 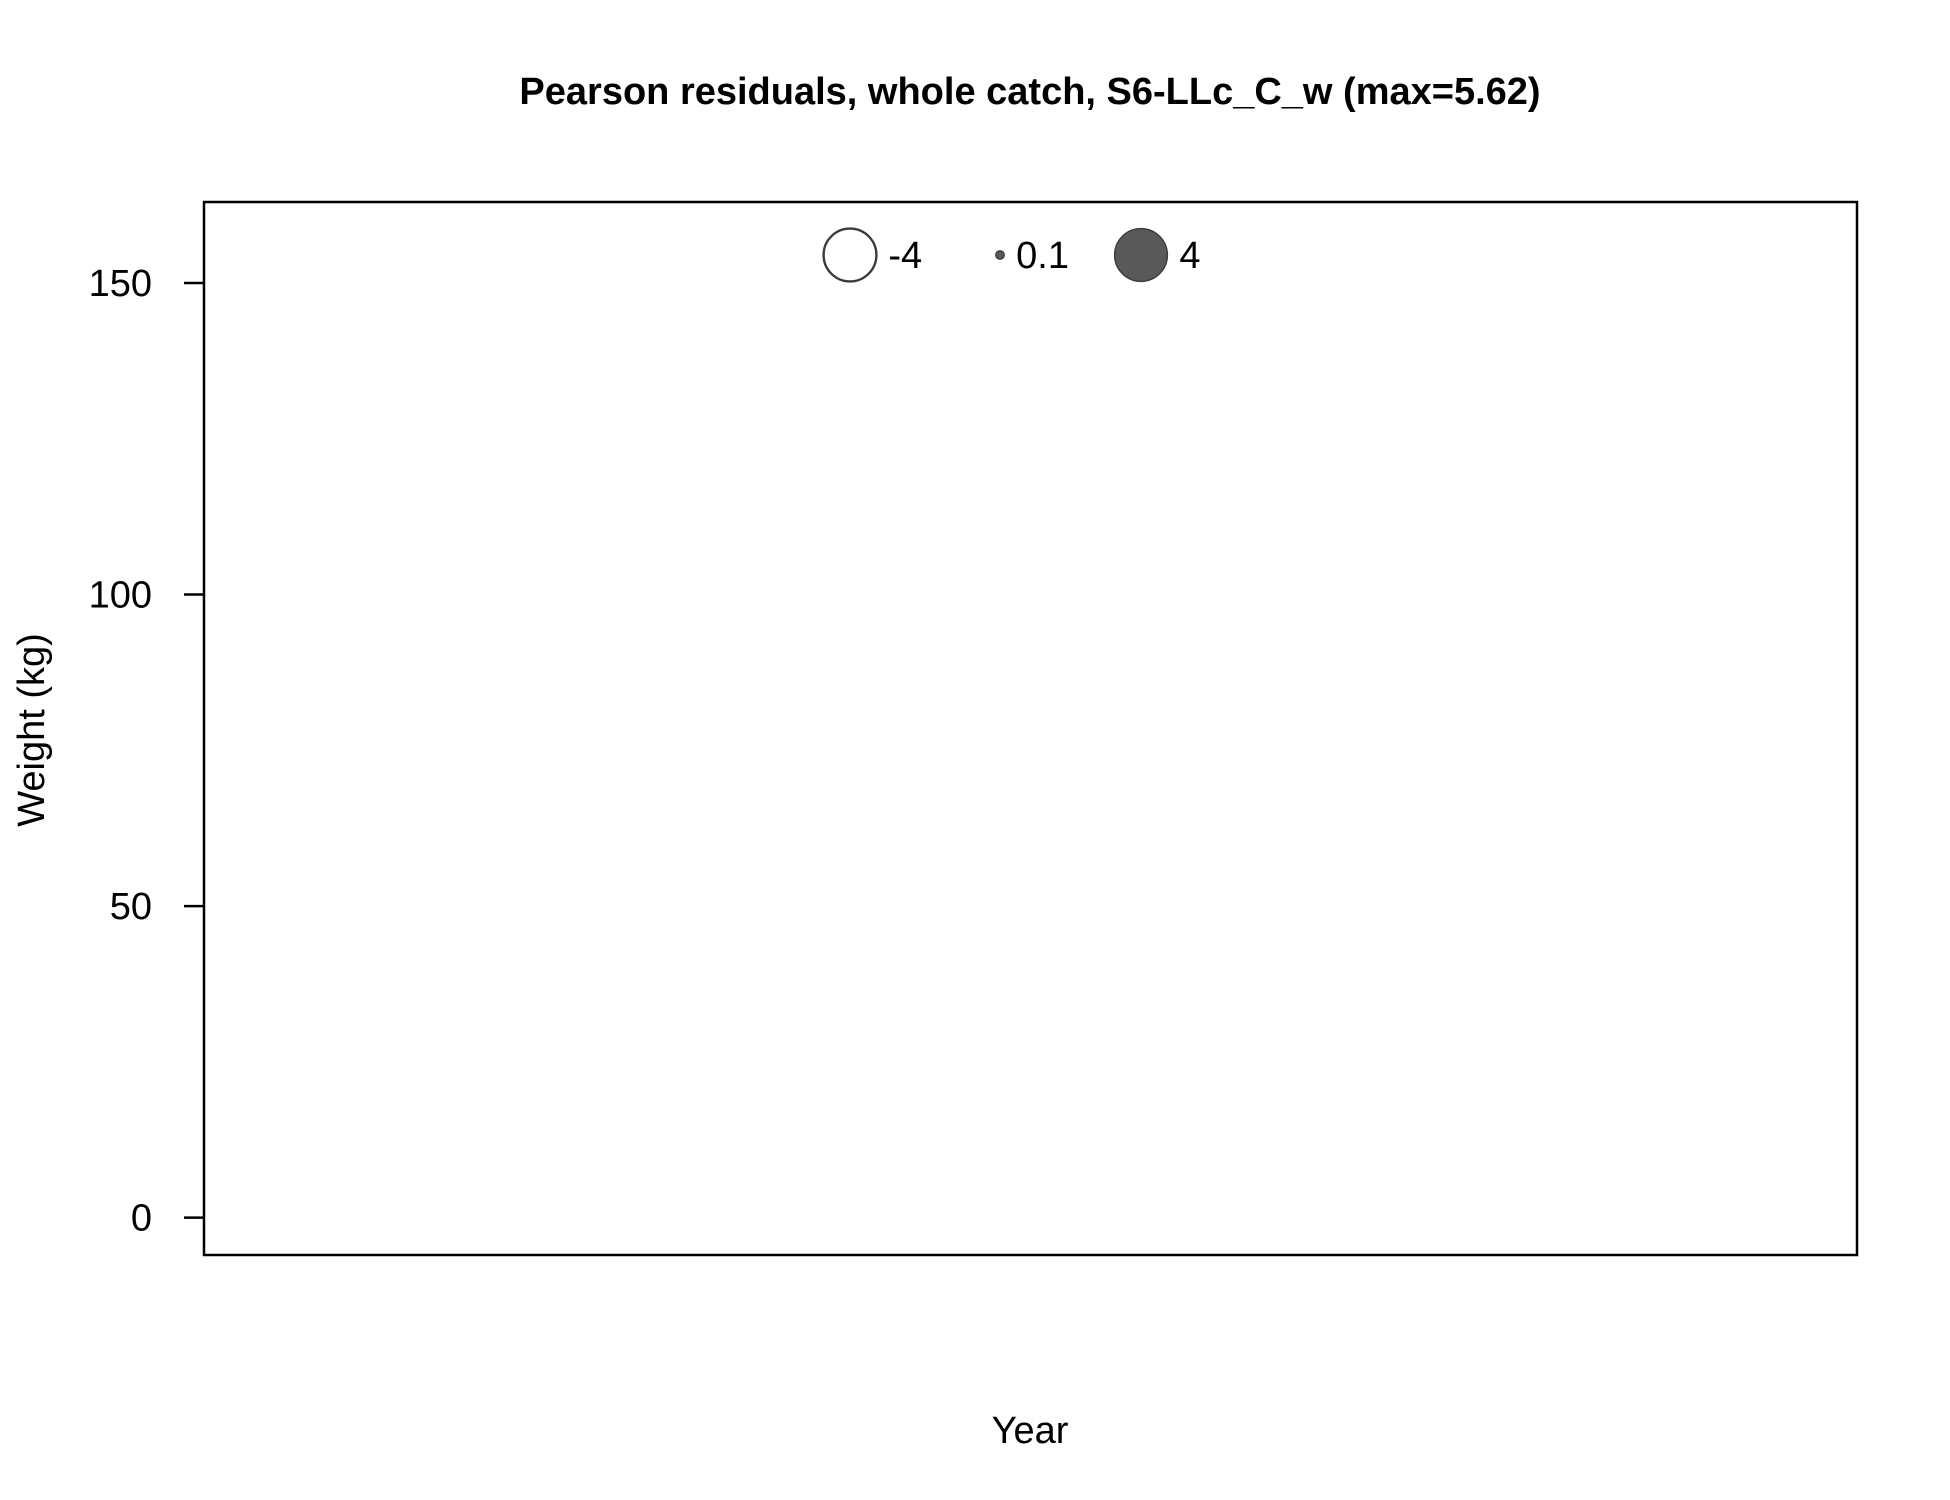 I want to click on legend-label: -4, so click(x=905, y=256).